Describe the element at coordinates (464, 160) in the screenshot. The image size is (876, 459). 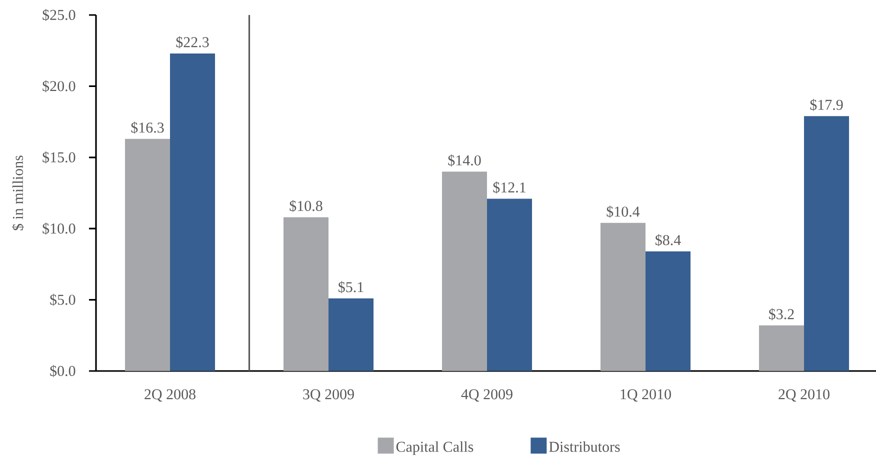
I see `data-label: $14.0` at that location.